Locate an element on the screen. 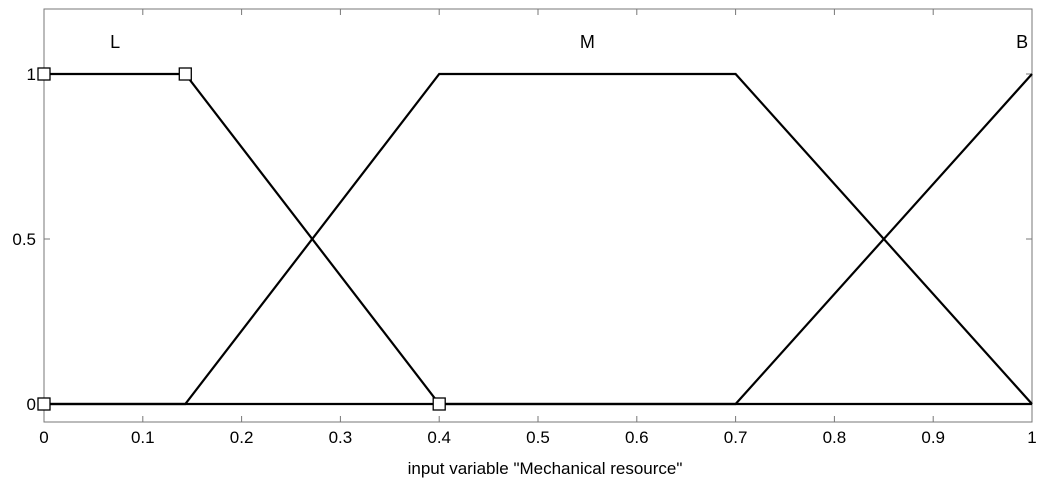 This screenshot has height=478, width=1041. x-axis-title: input variable "Mechanical resource" is located at coordinates (545, 468).